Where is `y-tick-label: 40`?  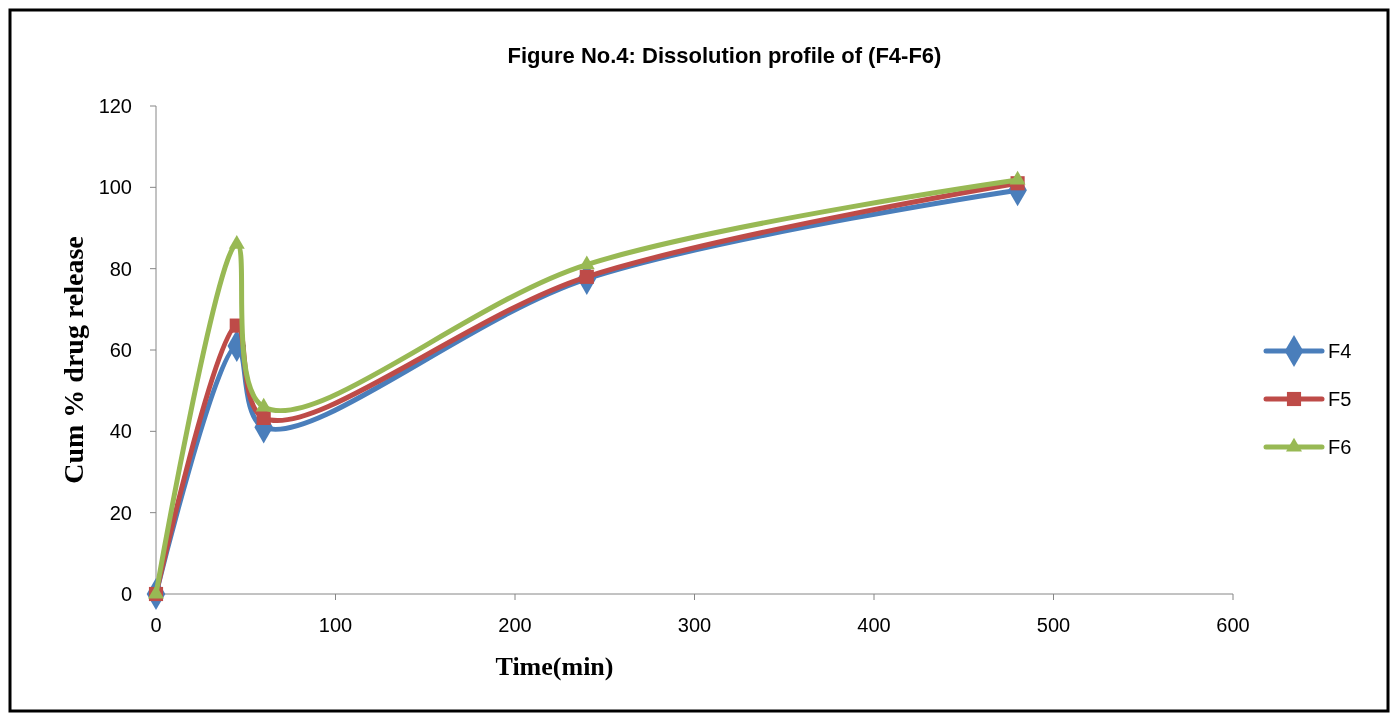
y-tick-label: 40 is located at coordinates (120, 431).